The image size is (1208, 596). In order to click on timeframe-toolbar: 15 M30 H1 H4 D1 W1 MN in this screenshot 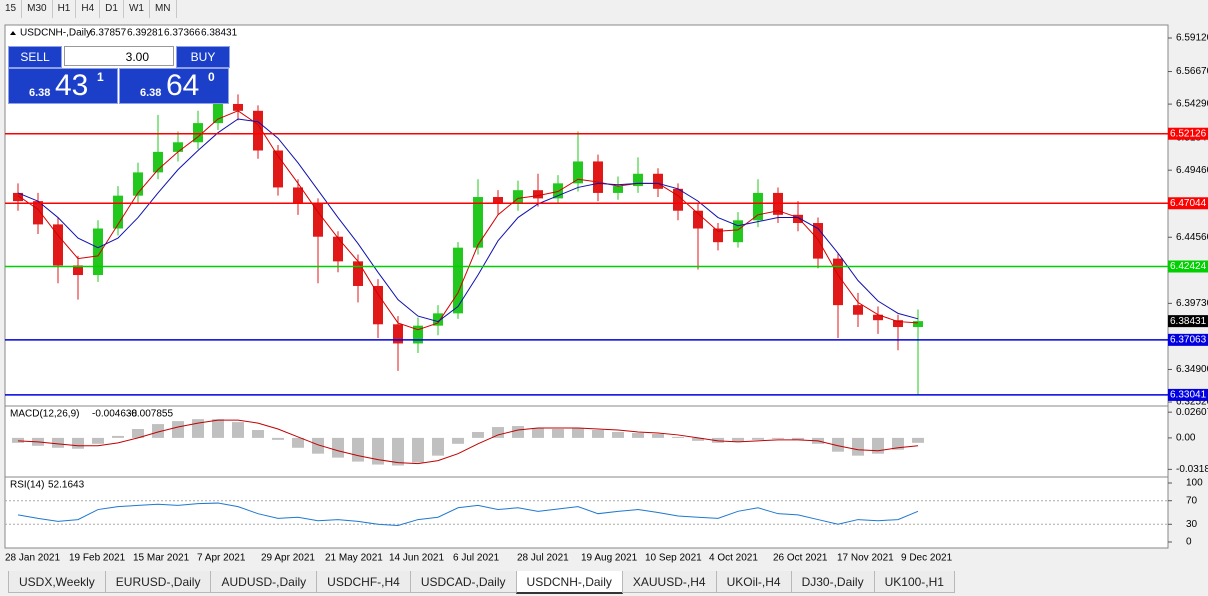, I will do `click(88, 9)`.